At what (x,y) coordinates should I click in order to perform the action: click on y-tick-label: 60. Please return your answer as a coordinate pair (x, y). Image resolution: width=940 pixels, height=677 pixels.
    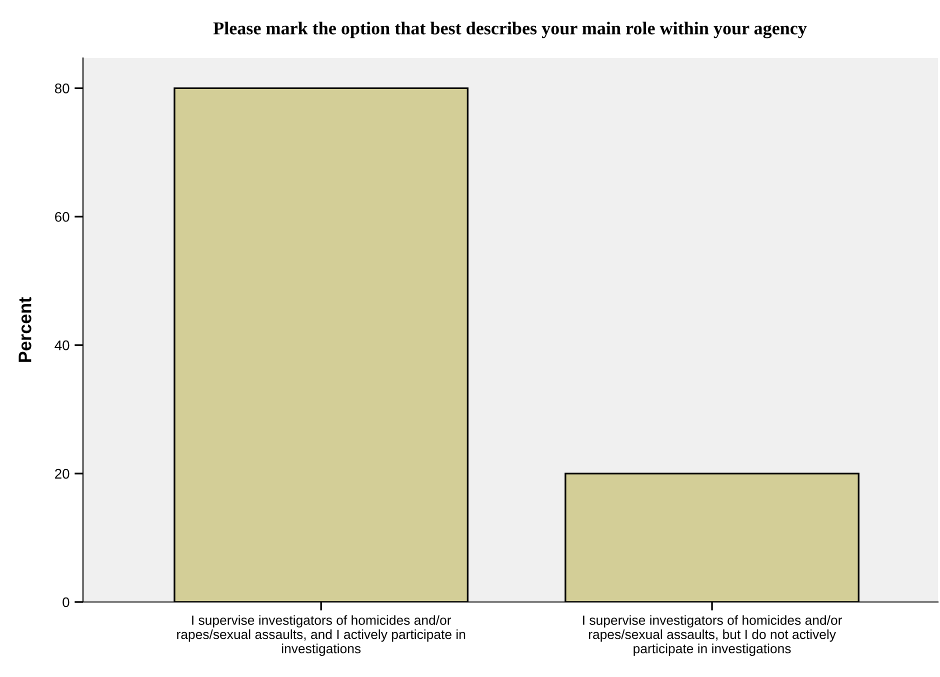
    Looking at the image, I should click on (62, 217).